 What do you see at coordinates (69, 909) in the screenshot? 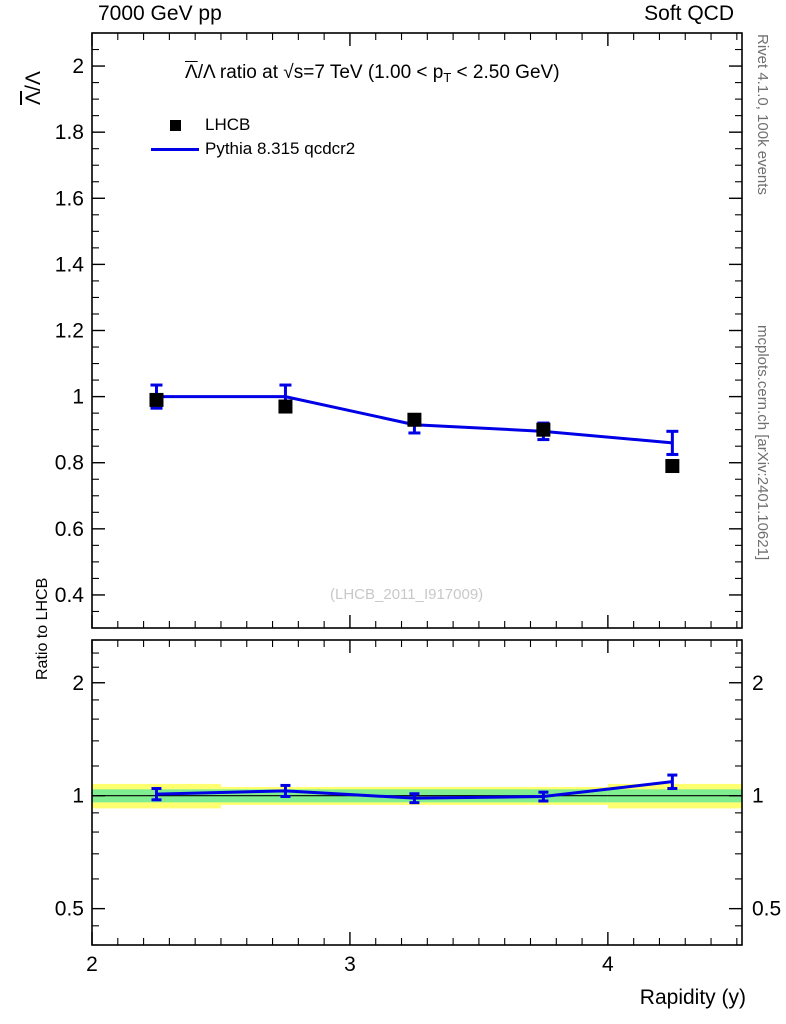
I see `yaxis-tick-label: 0.5` at bounding box center [69, 909].